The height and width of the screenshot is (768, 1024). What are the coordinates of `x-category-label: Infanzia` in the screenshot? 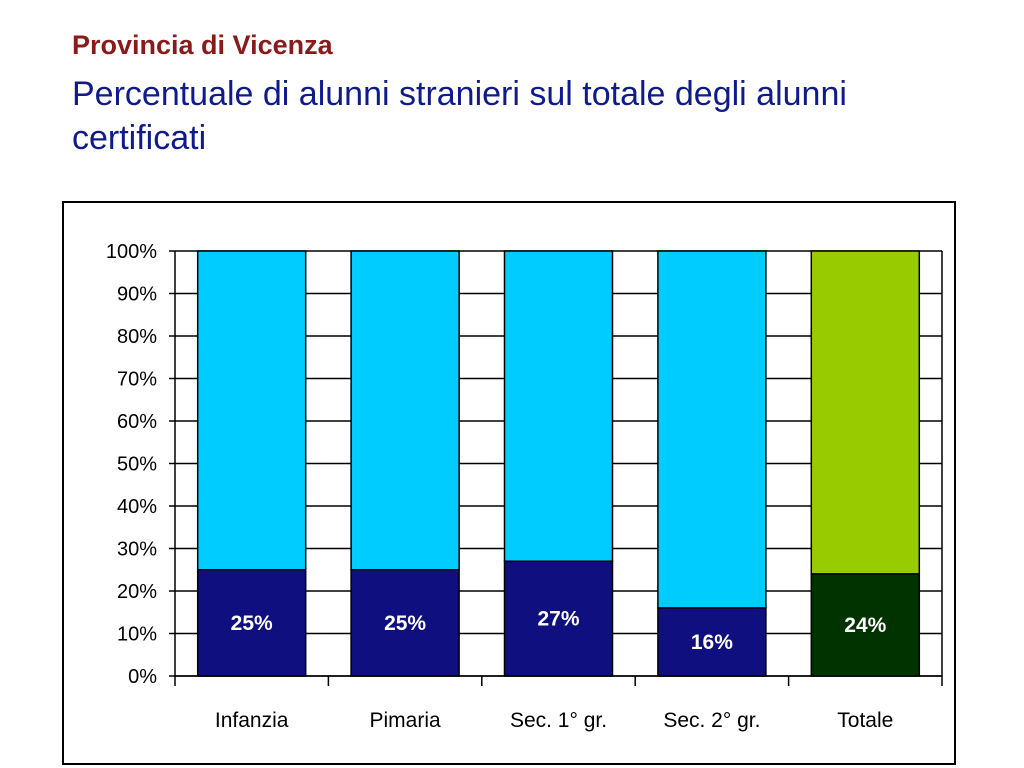 It's located at (252, 720).